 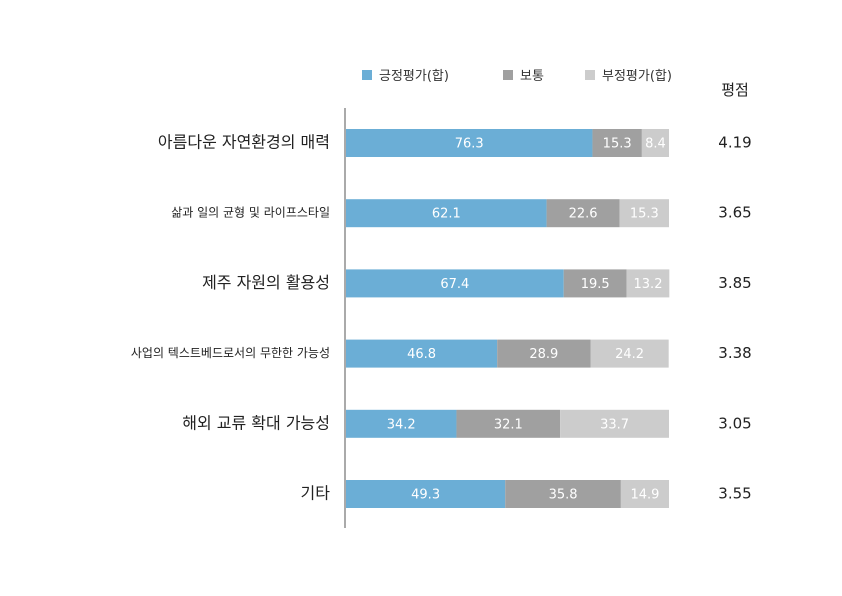 I want to click on bar-value-1-series-2: 15.3, so click(x=617, y=144).